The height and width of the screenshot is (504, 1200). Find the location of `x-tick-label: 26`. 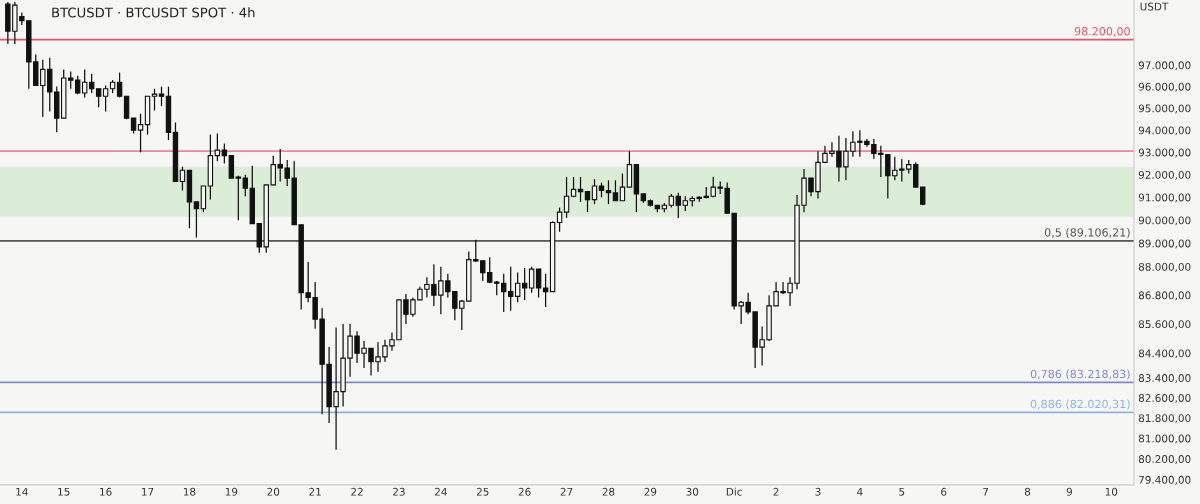

x-tick-label: 26 is located at coordinates (524, 491).